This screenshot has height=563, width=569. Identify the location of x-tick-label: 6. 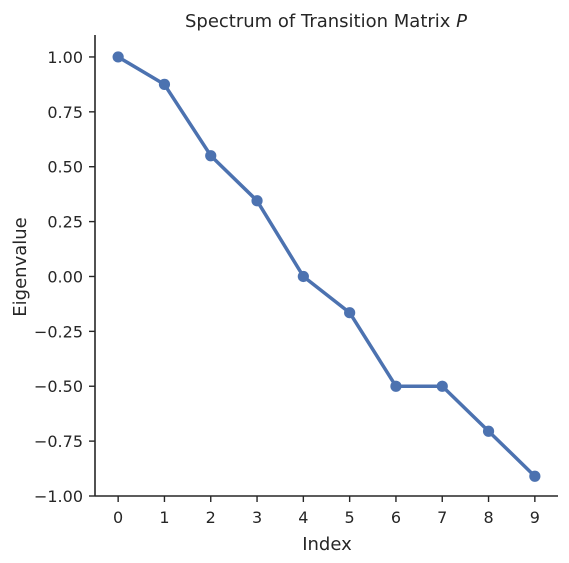
(396, 517).